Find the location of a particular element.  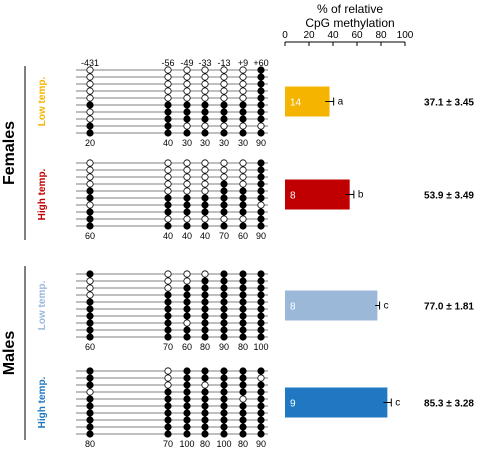

column-percent-label: 20 is located at coordinates (90, 143).